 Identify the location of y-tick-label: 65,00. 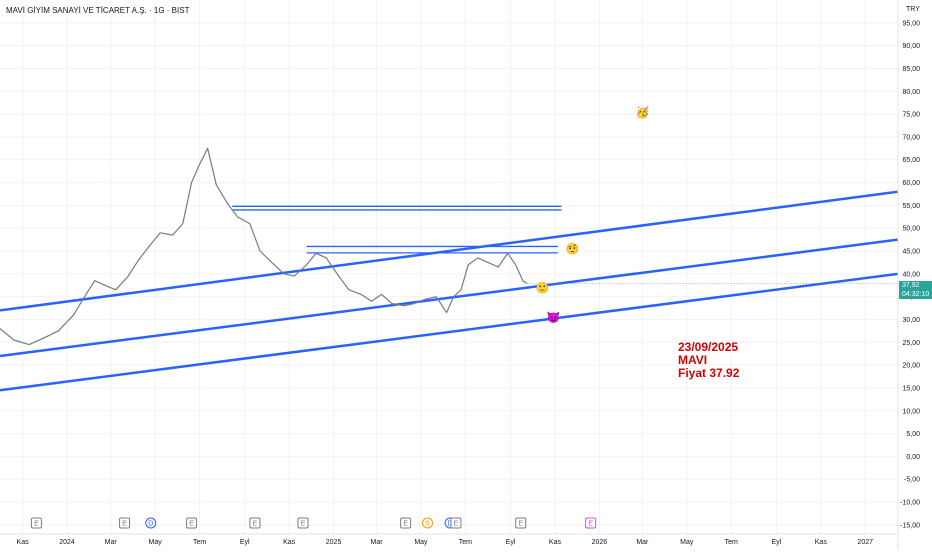
(911, 160).